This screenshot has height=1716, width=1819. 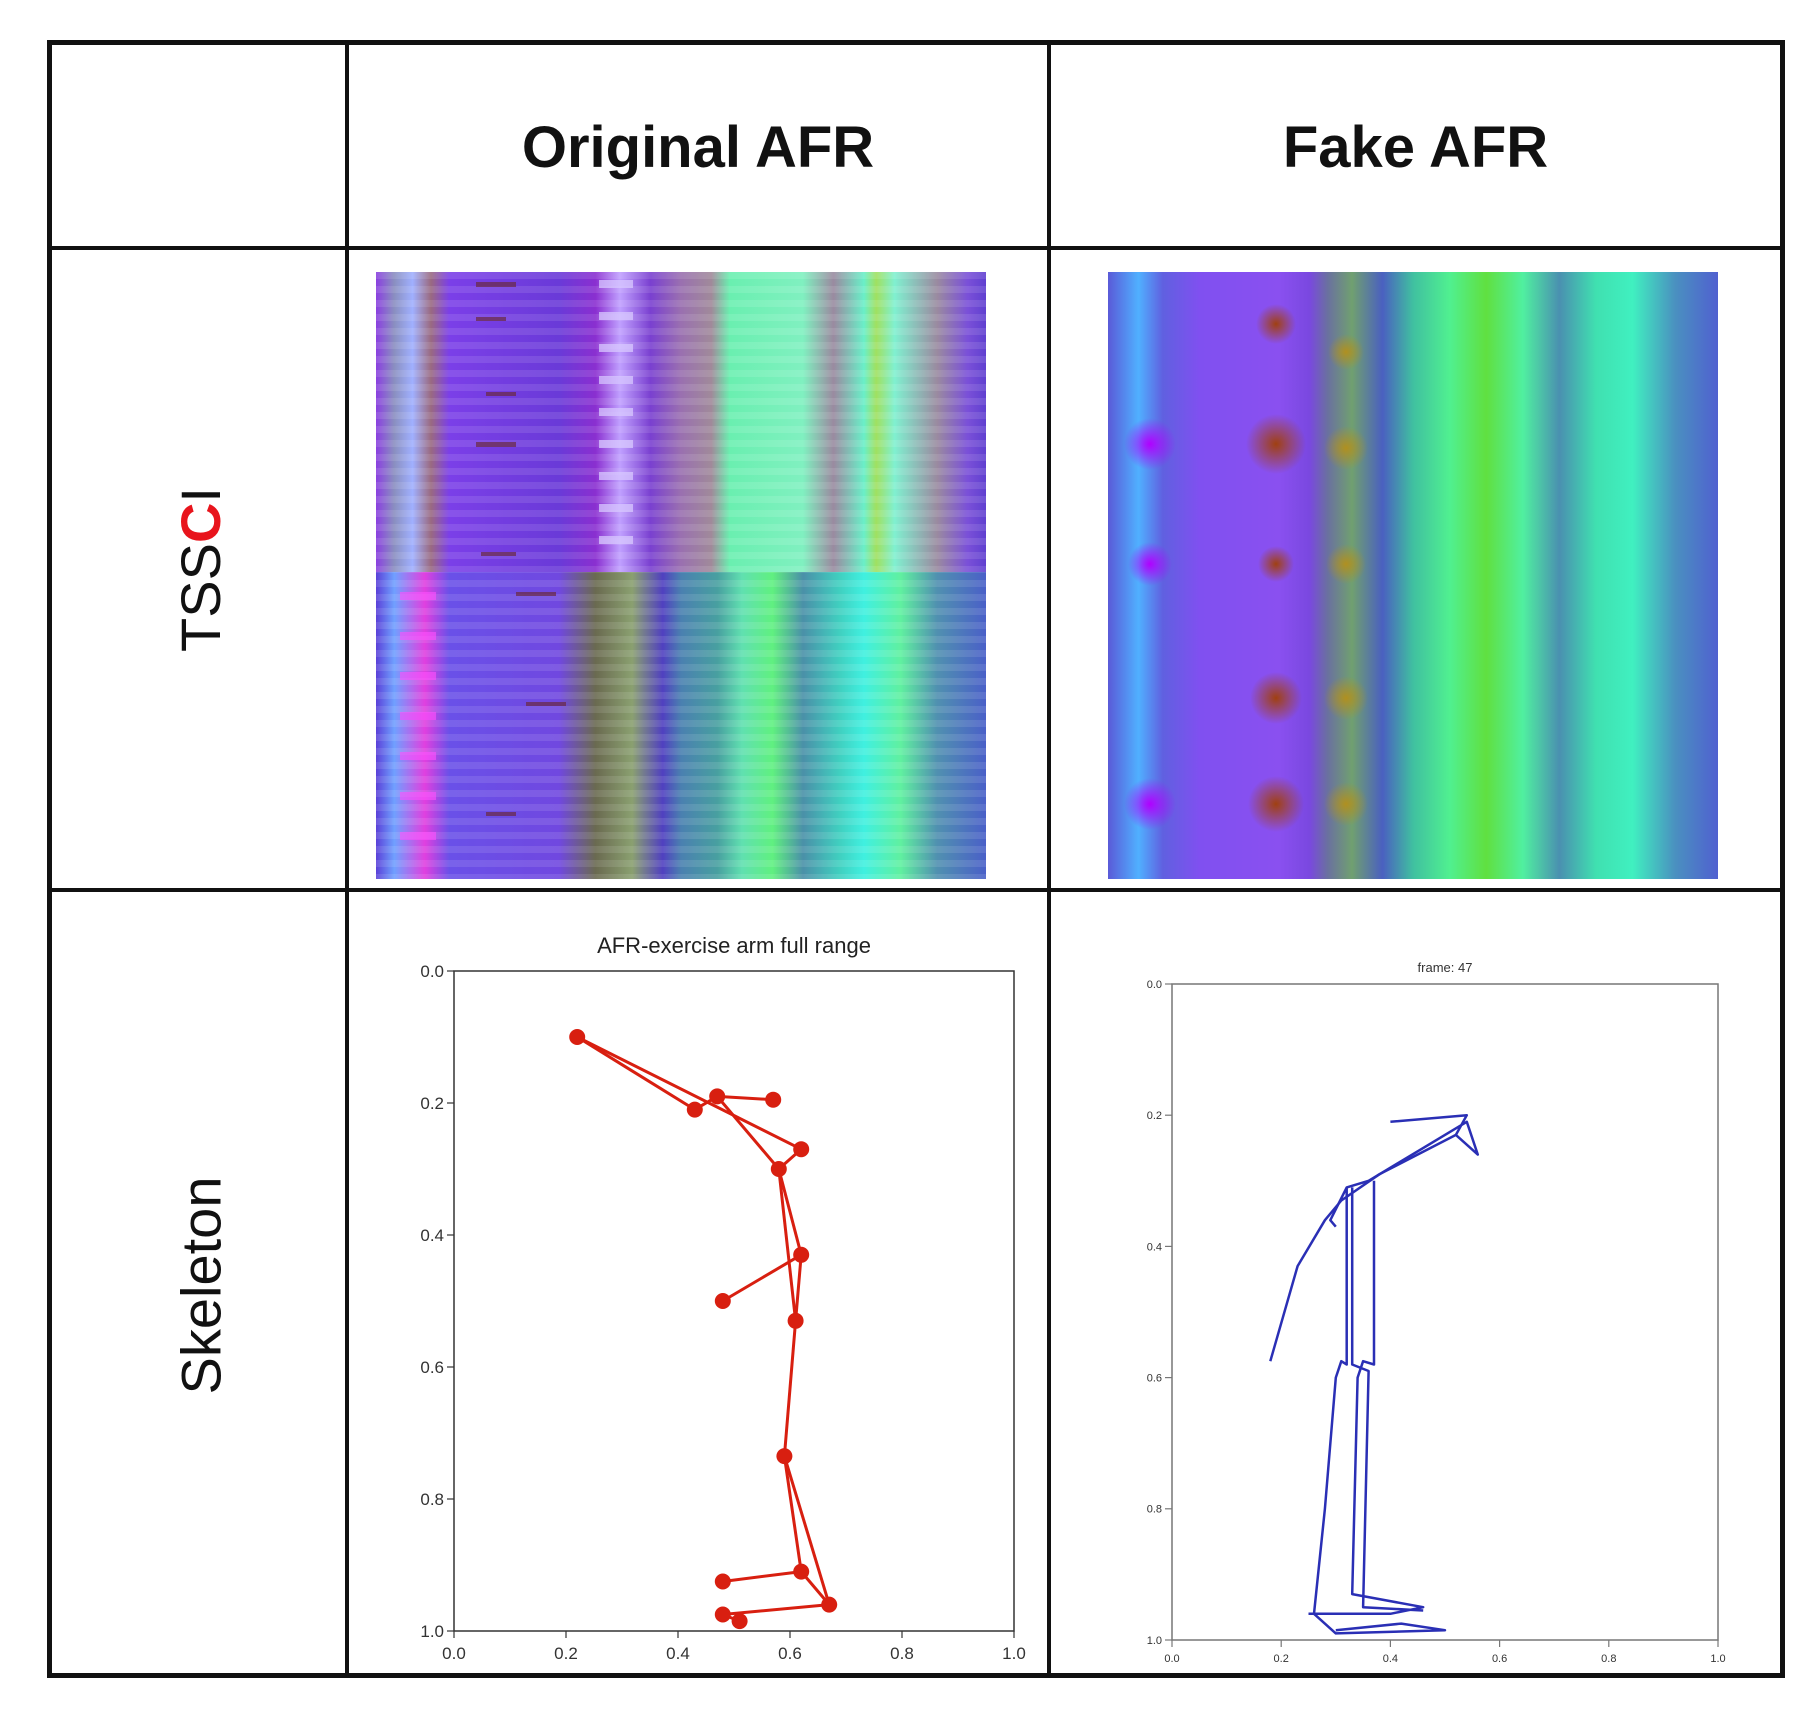 What do you see at coordinates (200, 522) in the screenshot?
I see `tssci-highlight: C` at bounding box center [200, 522].